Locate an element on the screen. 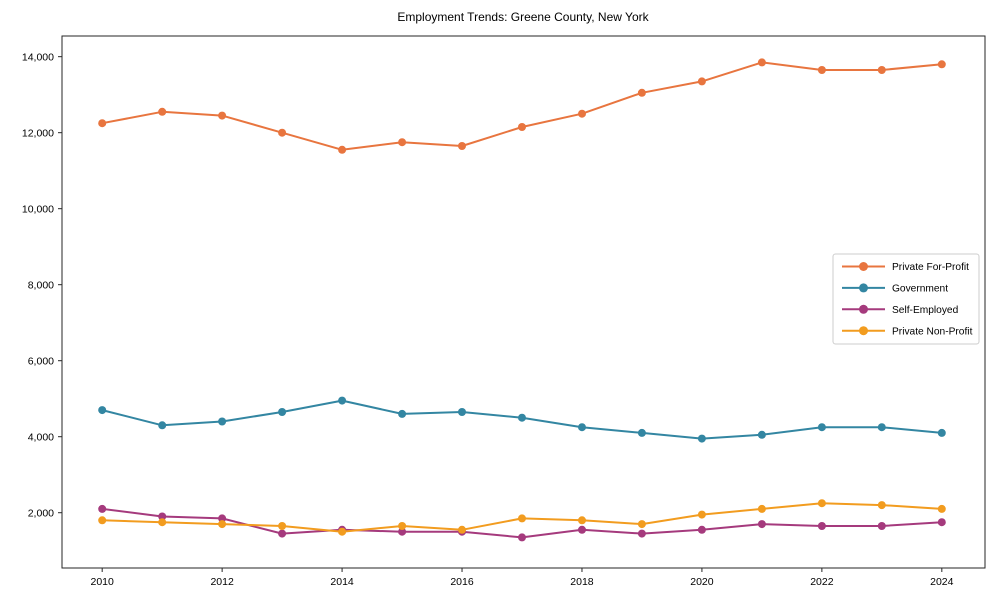 The height and width of the screenshot is (600, 1000). legend-label-private-for-profit: Private For-Profit is located at coordinates (930, 267).